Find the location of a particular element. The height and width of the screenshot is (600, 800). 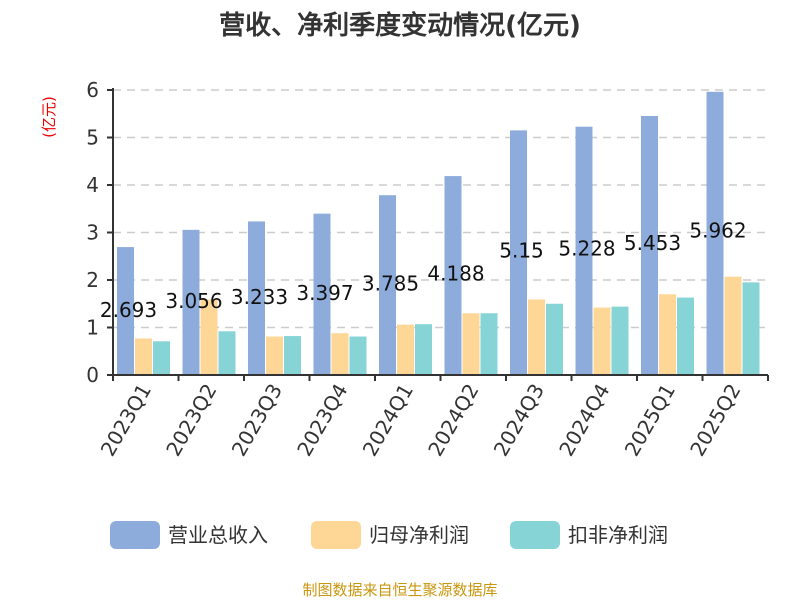

x-tick-label: 2024Q1 is located at coordinates (388, 420).